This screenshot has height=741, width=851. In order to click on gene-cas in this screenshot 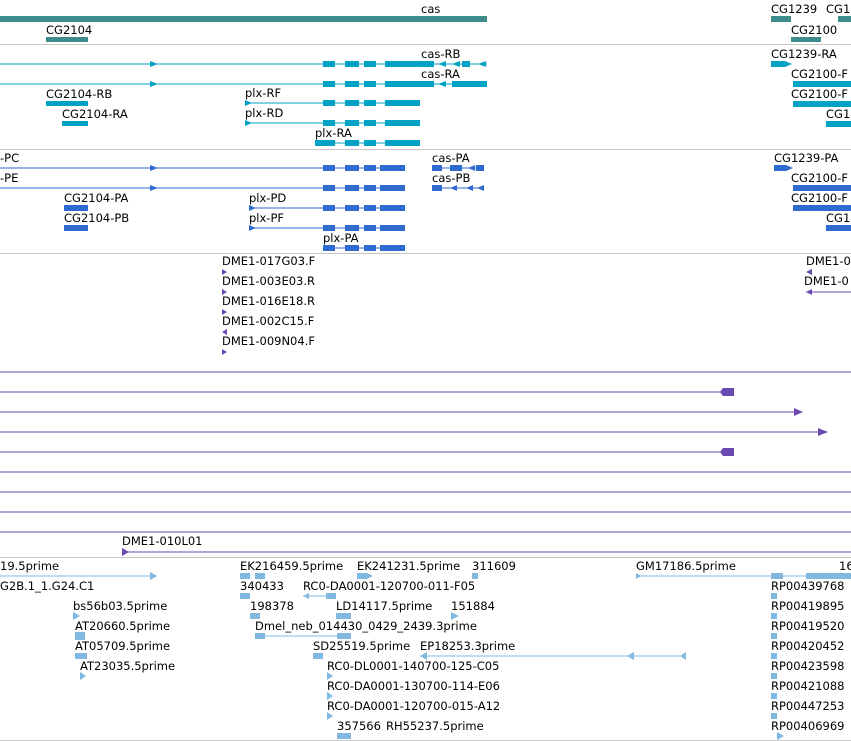, I will do `click(243, 19)`.